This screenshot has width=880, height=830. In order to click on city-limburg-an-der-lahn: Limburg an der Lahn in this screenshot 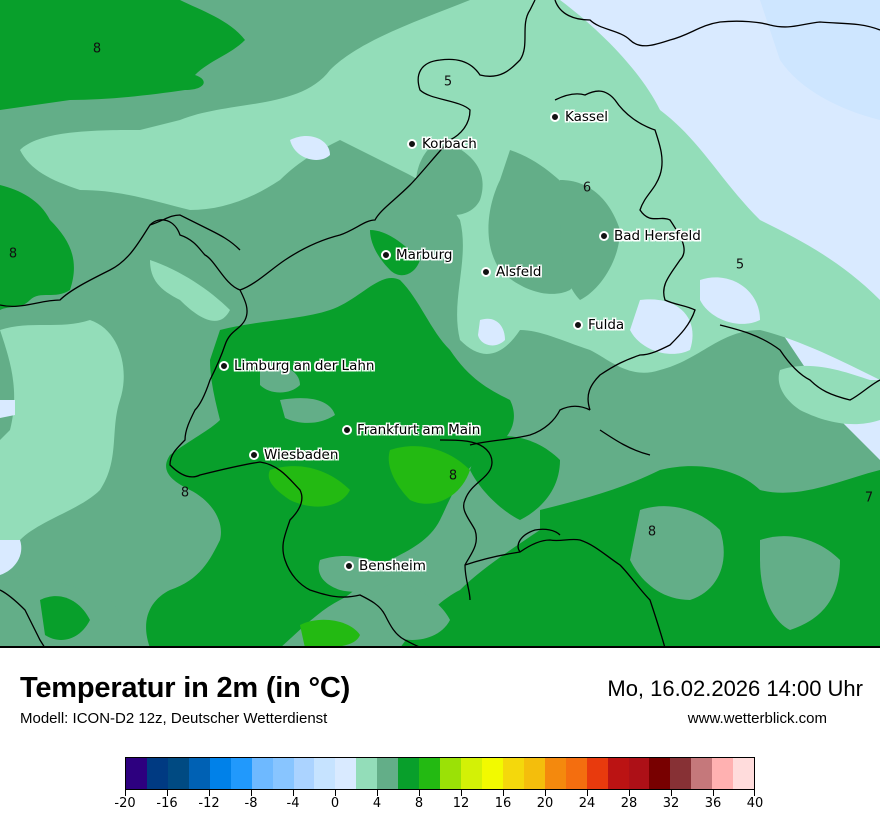, I will do `click(296, 366)`.